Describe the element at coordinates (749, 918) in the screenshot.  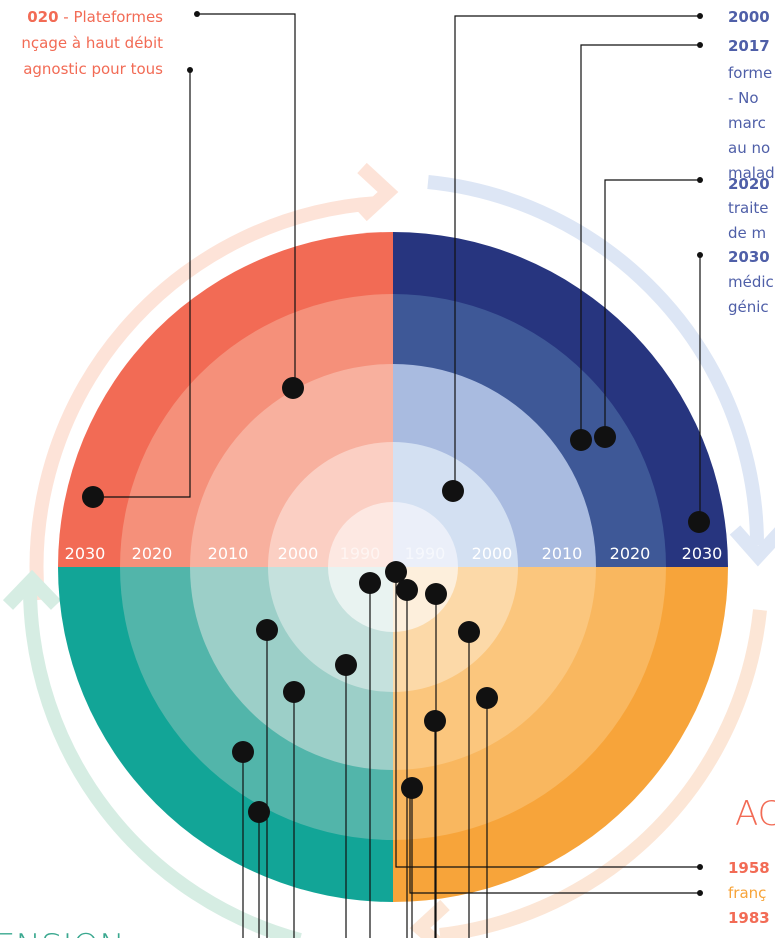
I see `bottom-note-line: 1983` at that location.